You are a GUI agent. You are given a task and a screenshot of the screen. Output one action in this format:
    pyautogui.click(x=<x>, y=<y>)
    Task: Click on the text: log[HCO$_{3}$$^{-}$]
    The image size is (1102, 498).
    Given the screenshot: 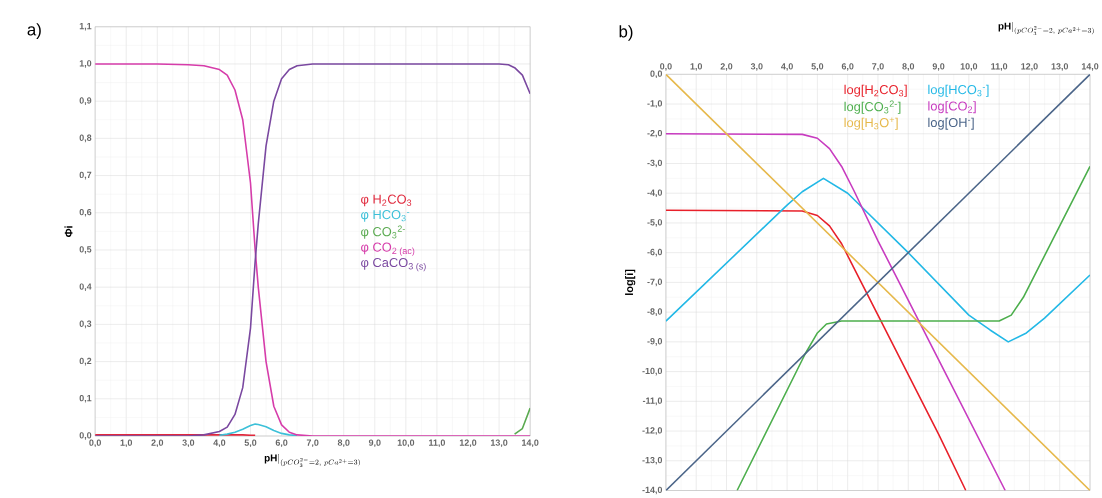 What is the action you would take?
    pyautogui.click(x=958, y=90)
    